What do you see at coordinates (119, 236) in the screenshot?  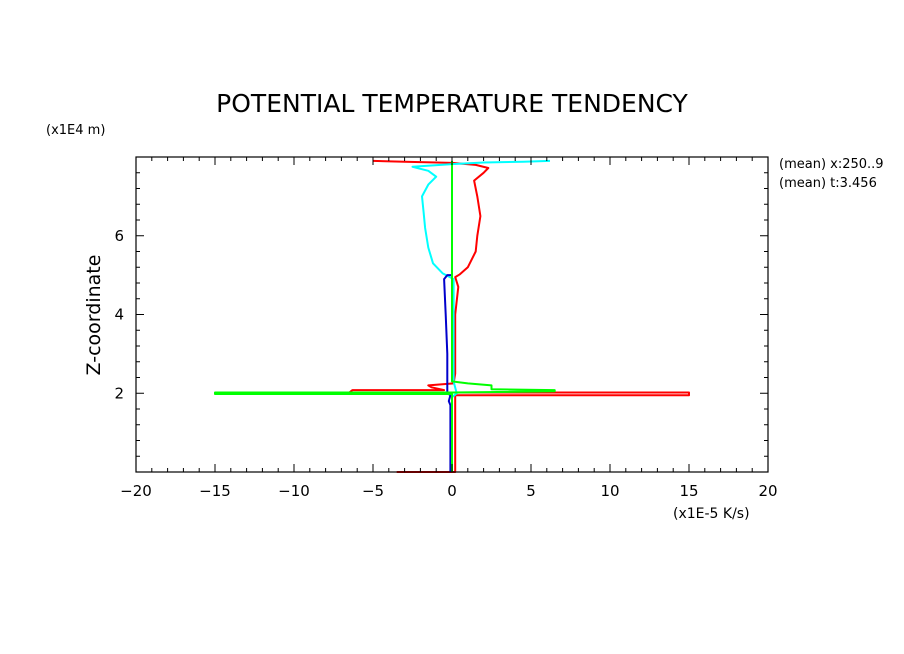 I see `y-tick-label: 6` at bounding box center [119, 236].